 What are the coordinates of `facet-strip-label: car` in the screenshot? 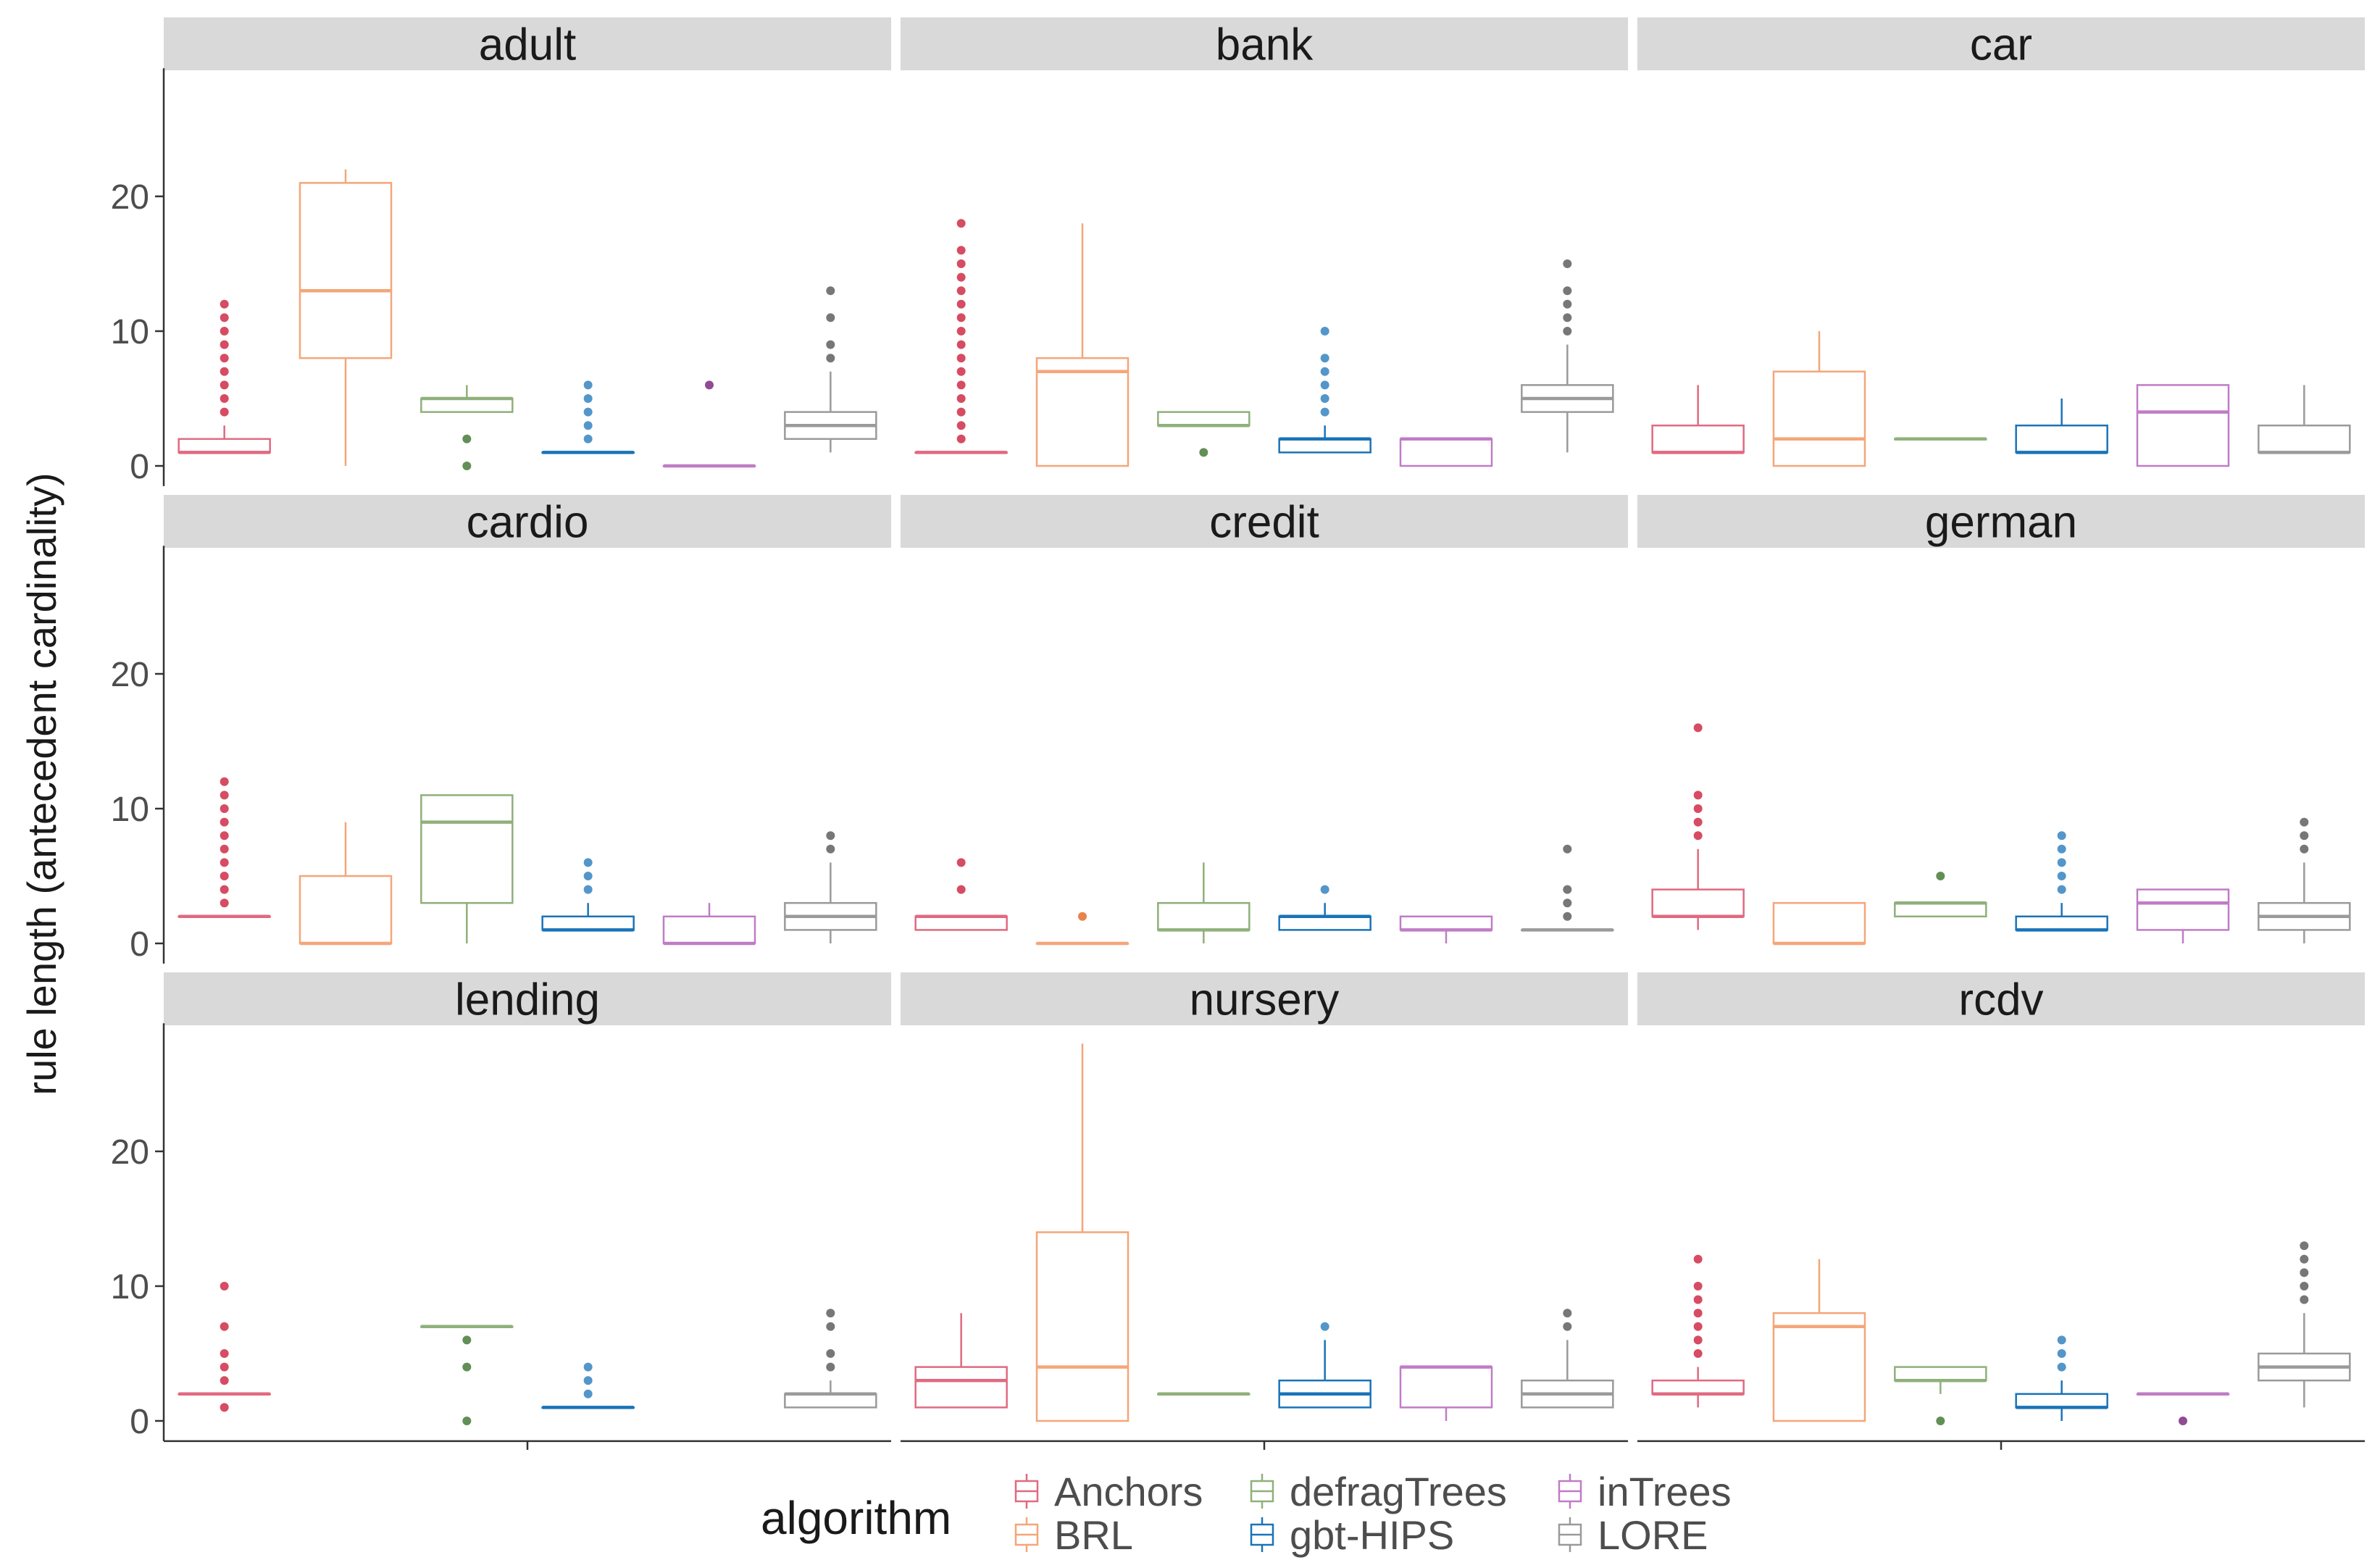 It's located at (2001, 45).